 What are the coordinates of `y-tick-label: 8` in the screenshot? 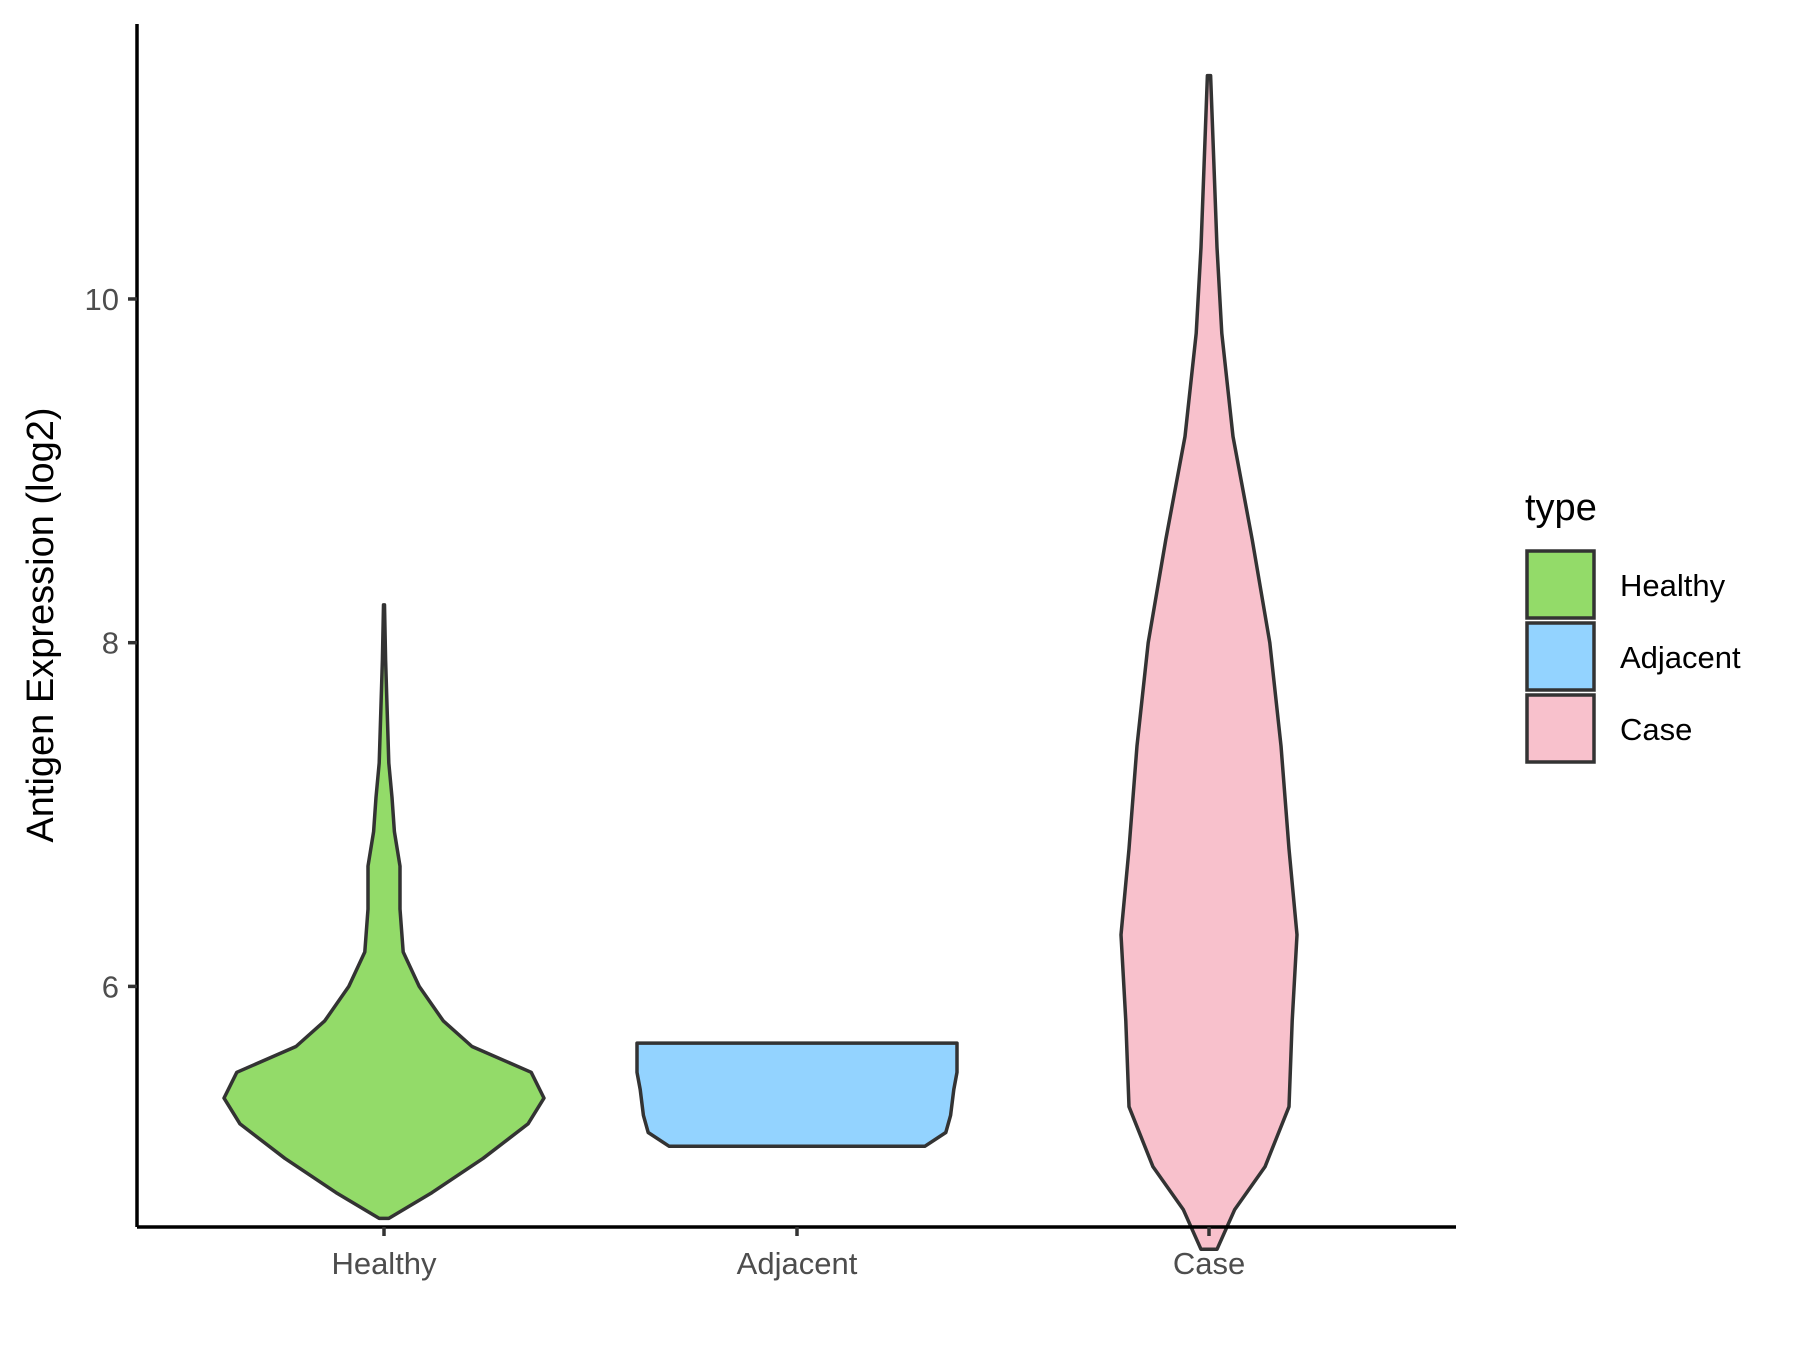 It's located at (110, 643).